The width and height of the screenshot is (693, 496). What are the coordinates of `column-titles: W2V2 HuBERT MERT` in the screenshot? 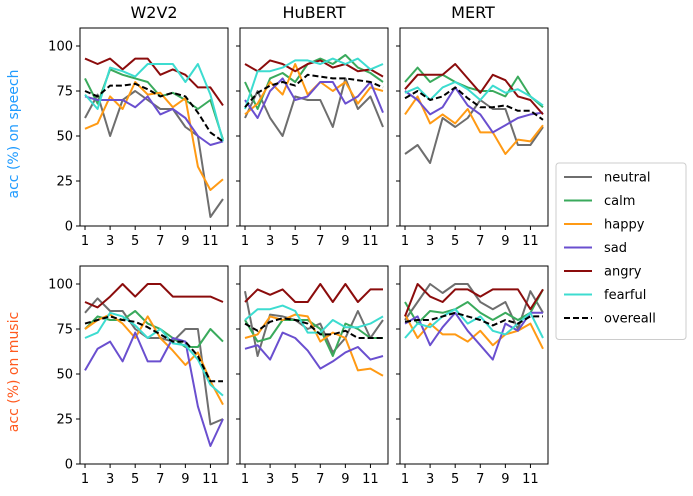 It's located at (312, 12).